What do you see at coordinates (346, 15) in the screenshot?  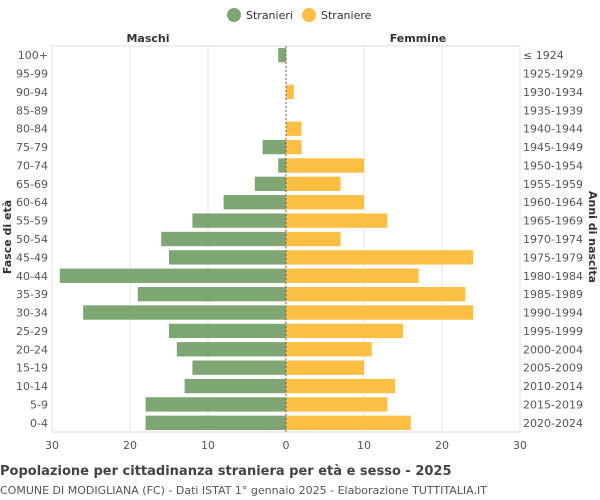 I see `legend-label-straniere: Straniere` at bounding box center [346, 15].